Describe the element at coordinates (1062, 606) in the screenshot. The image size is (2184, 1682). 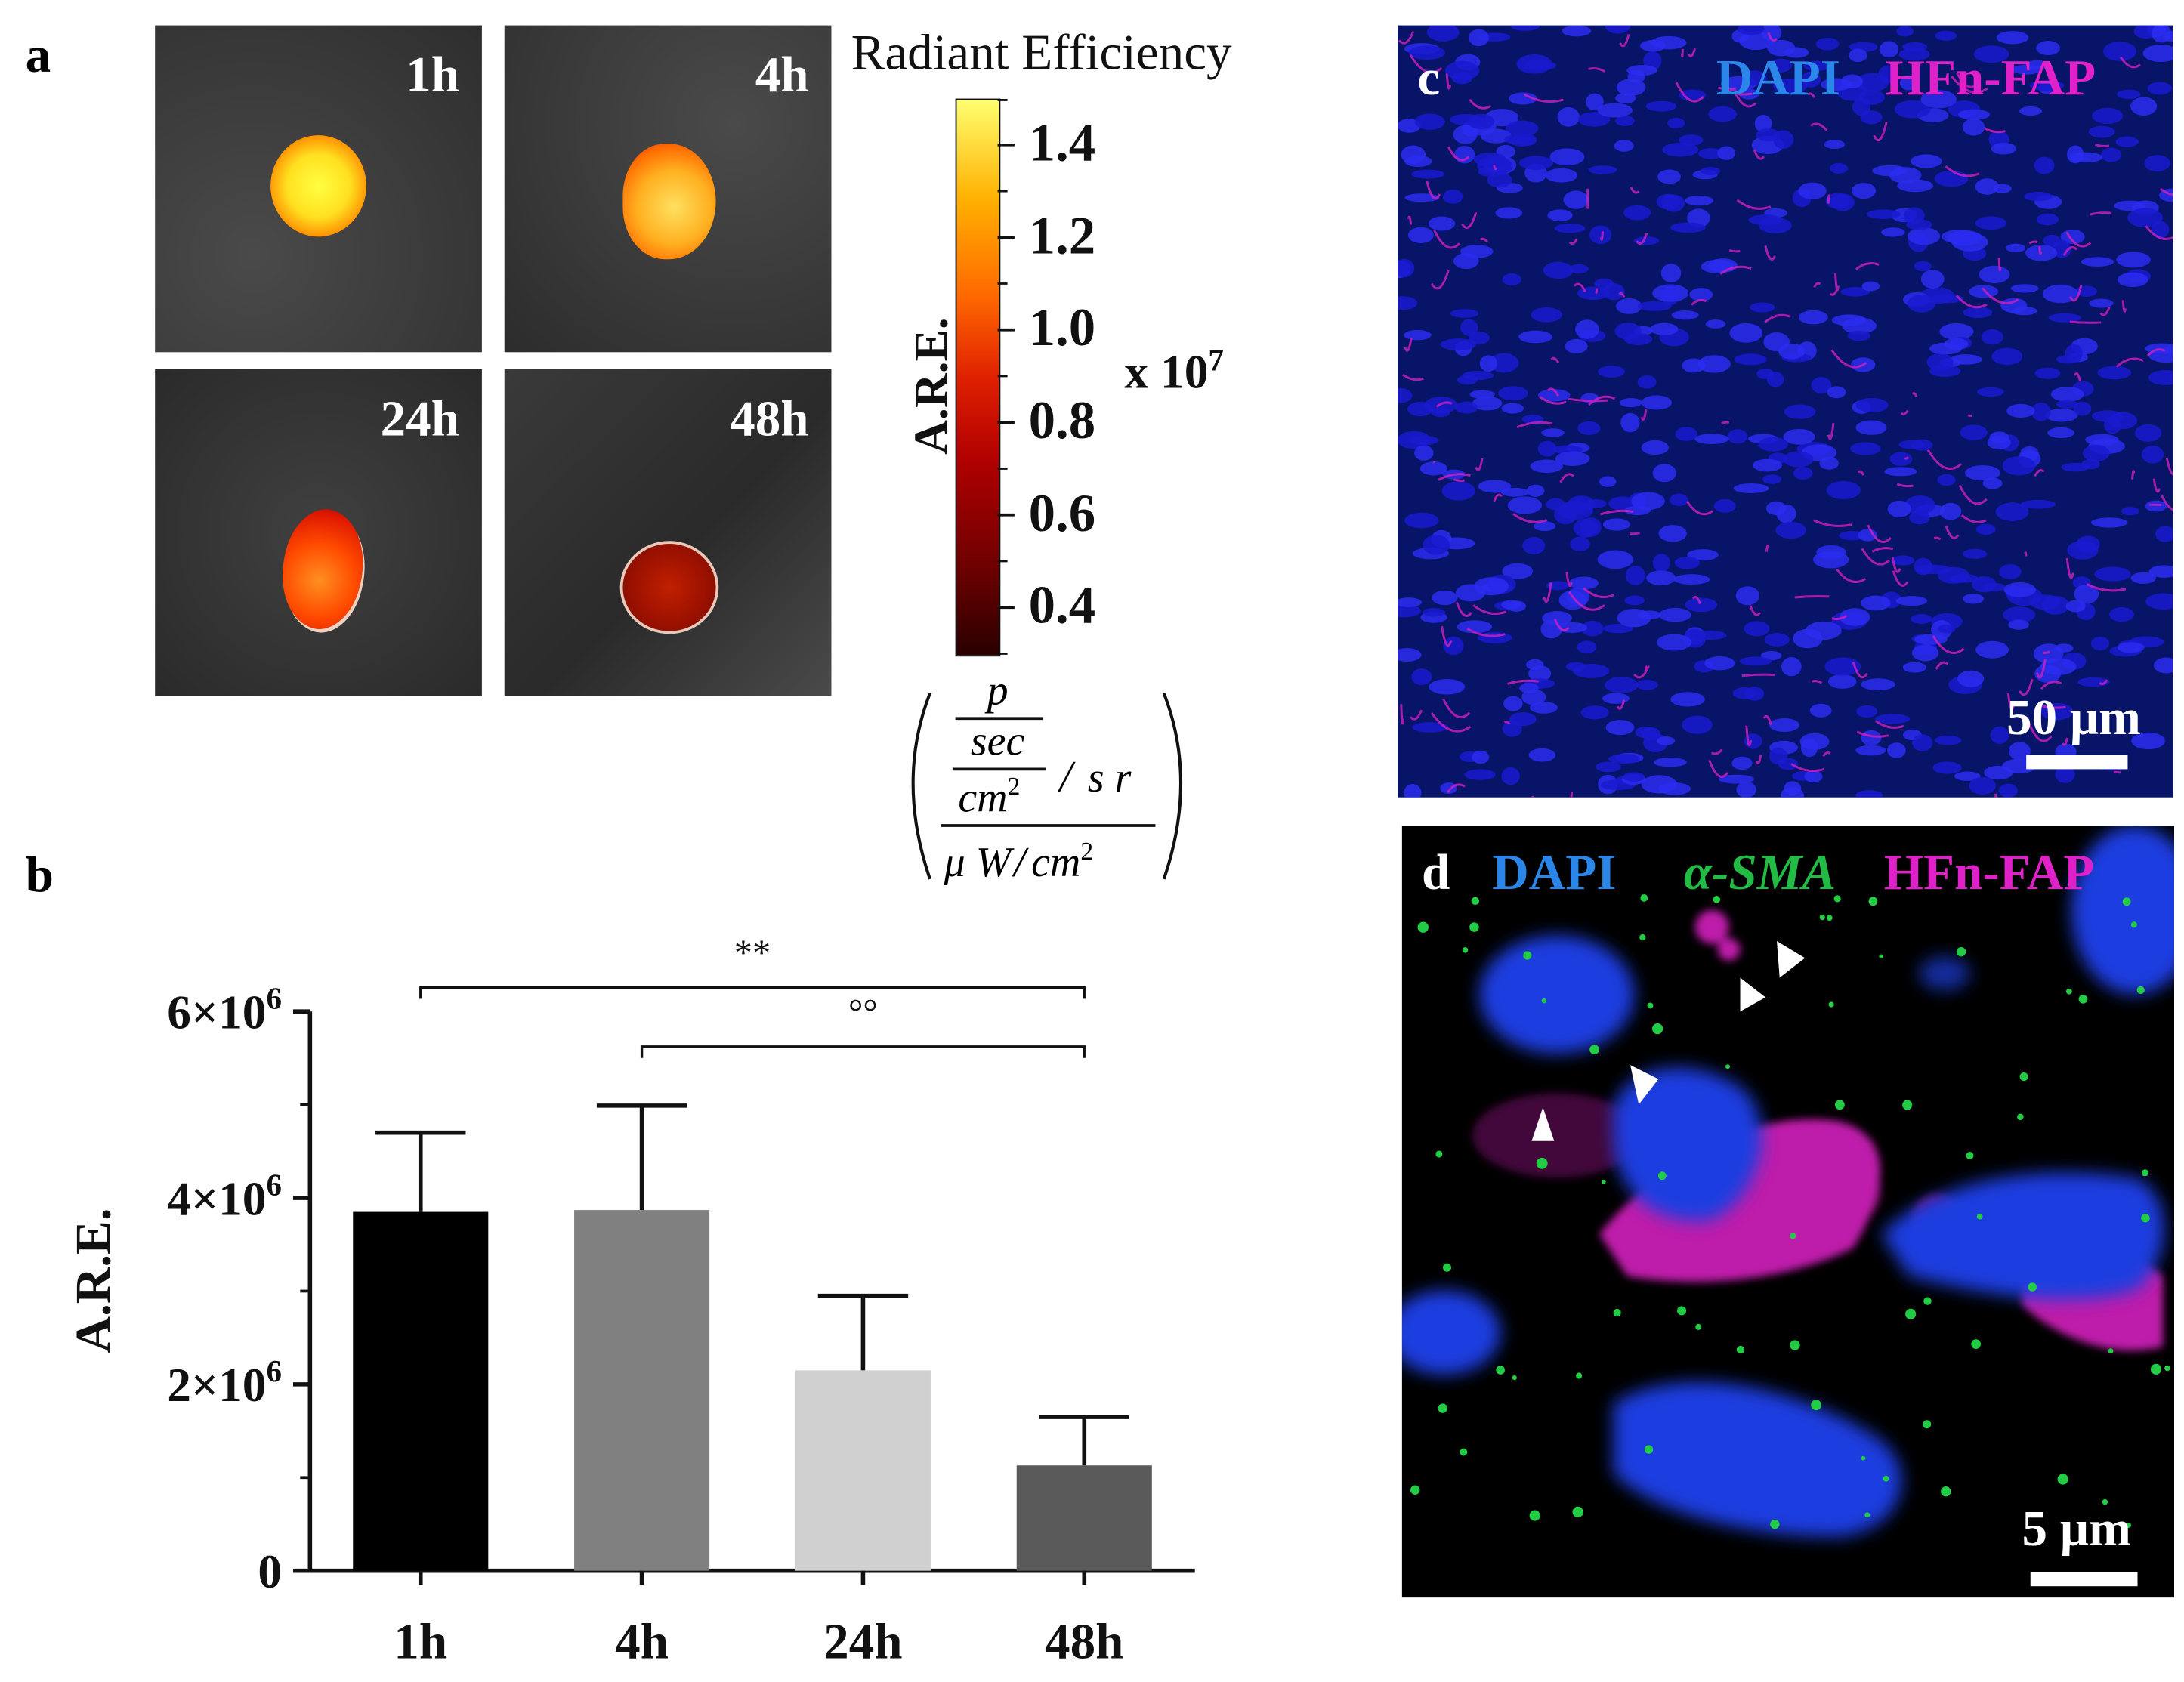
I see `colorbar-tick-label: 0.4` at that location.